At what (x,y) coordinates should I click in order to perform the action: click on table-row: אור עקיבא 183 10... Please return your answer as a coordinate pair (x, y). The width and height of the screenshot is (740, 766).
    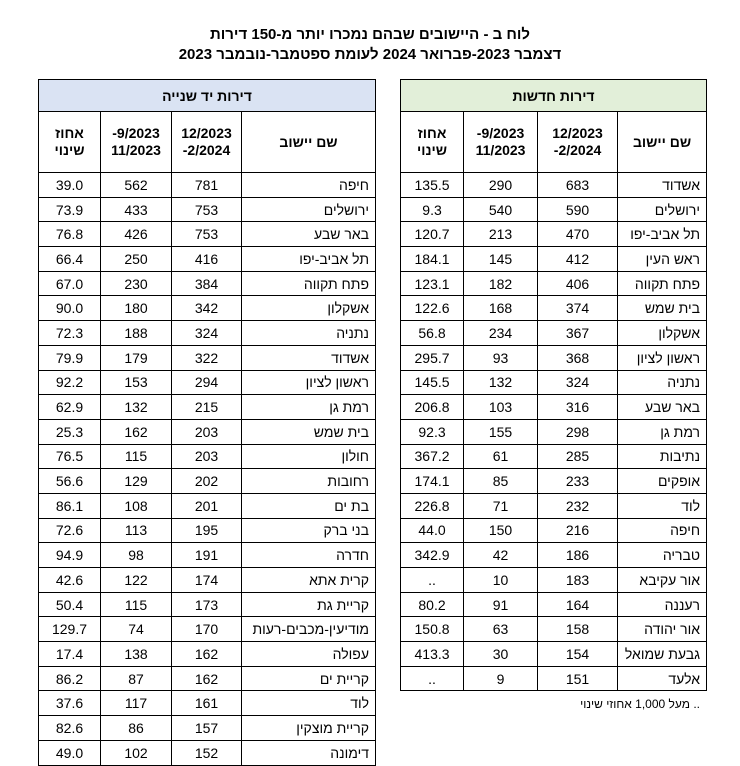
    Looking at the image, I should click on (553, 580).